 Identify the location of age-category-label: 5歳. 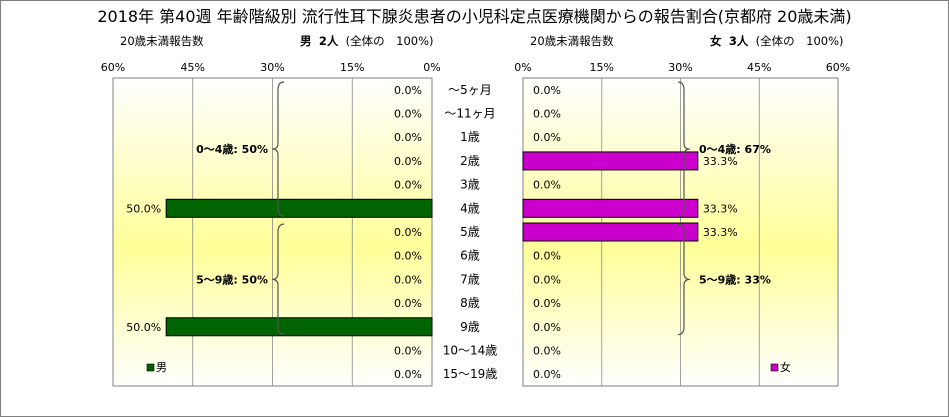
(470, 232).